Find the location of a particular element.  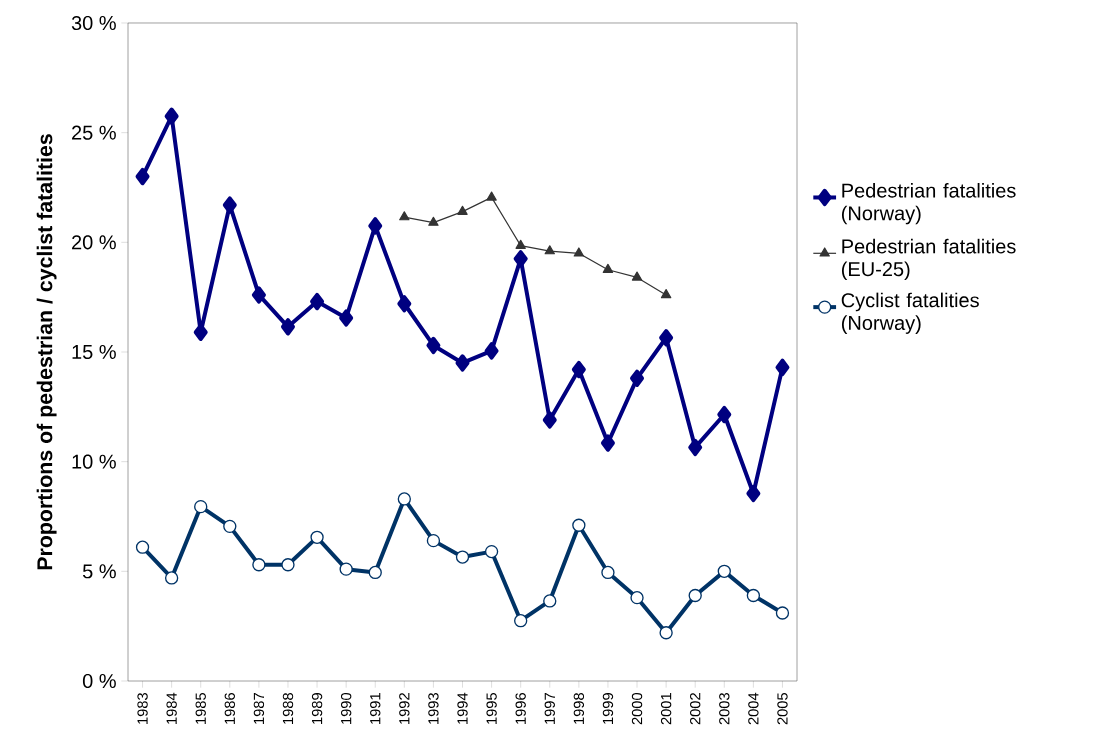

y-tick-label: 10 % is located at coordinates (94, 461).